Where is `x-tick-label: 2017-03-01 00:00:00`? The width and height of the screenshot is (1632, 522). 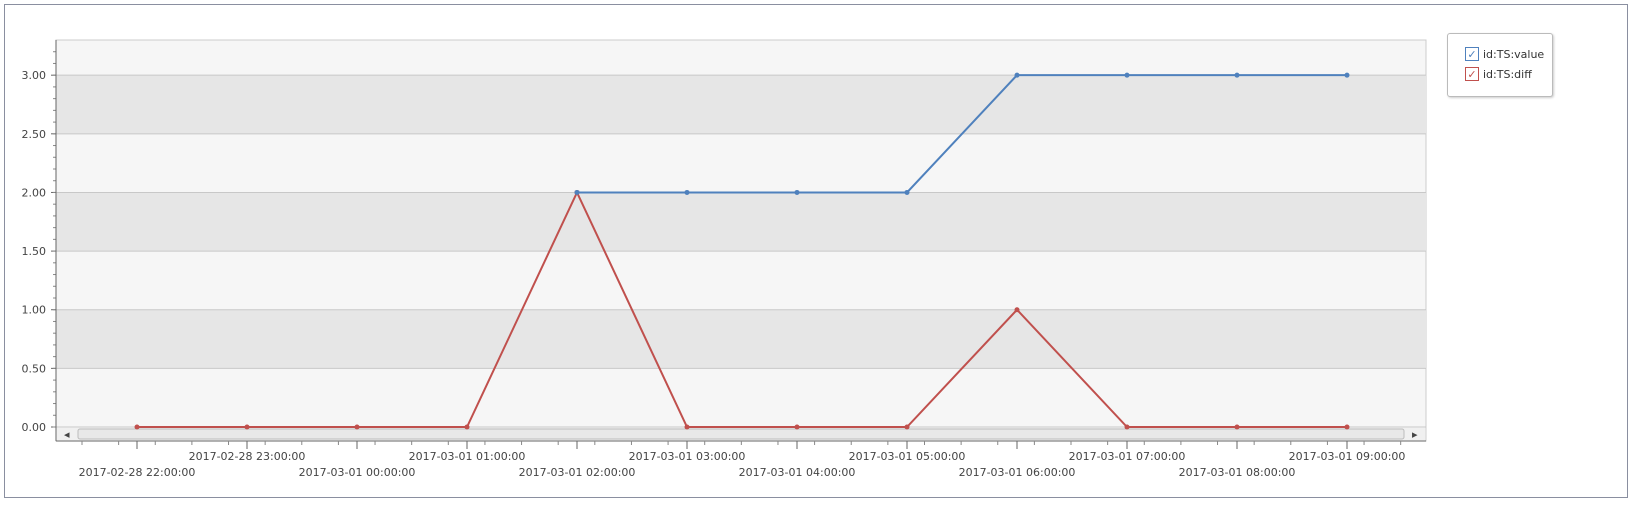
x-tick-label: 2017-03-01 00:00:00 is located at coordinates (357, 472).